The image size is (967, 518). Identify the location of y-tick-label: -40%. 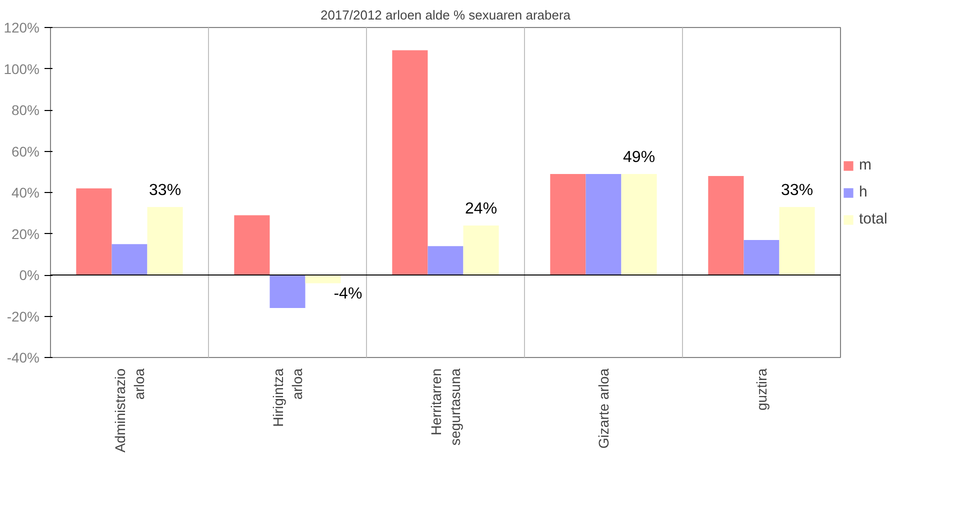
(23, 358).